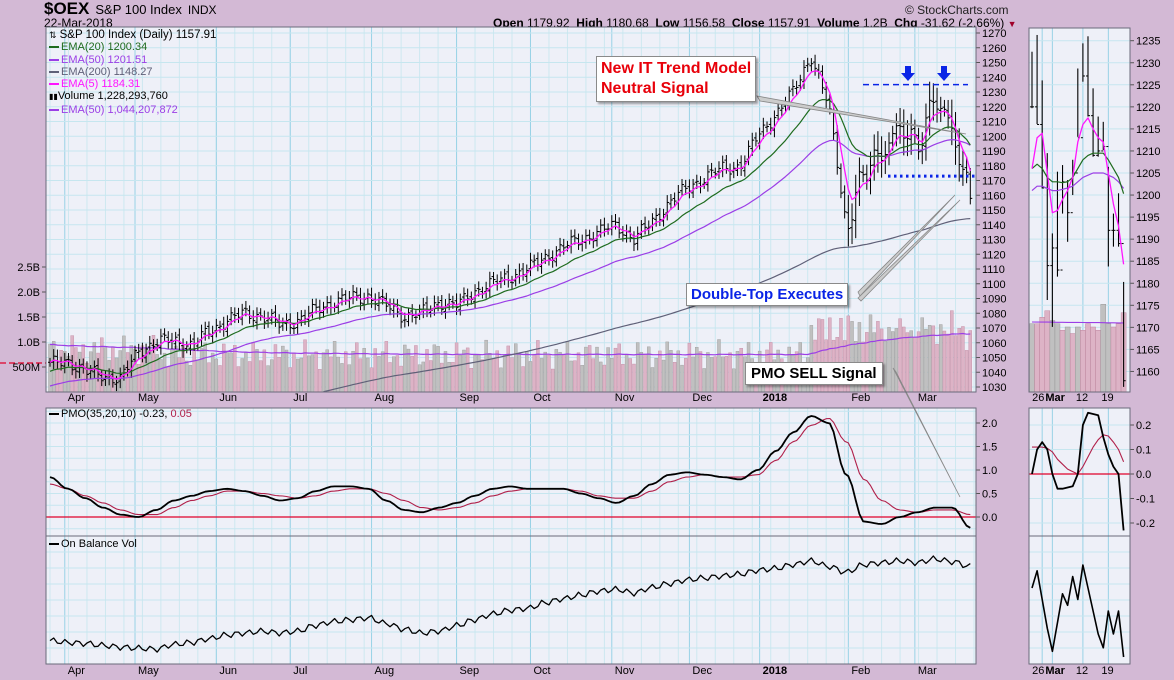 The height and width of the screenshot is (680, 1174). What do you see at coordinates (994, 241) in the screenshot?
I see `price-tick-label: 1130` at bounding box center [994, 241].